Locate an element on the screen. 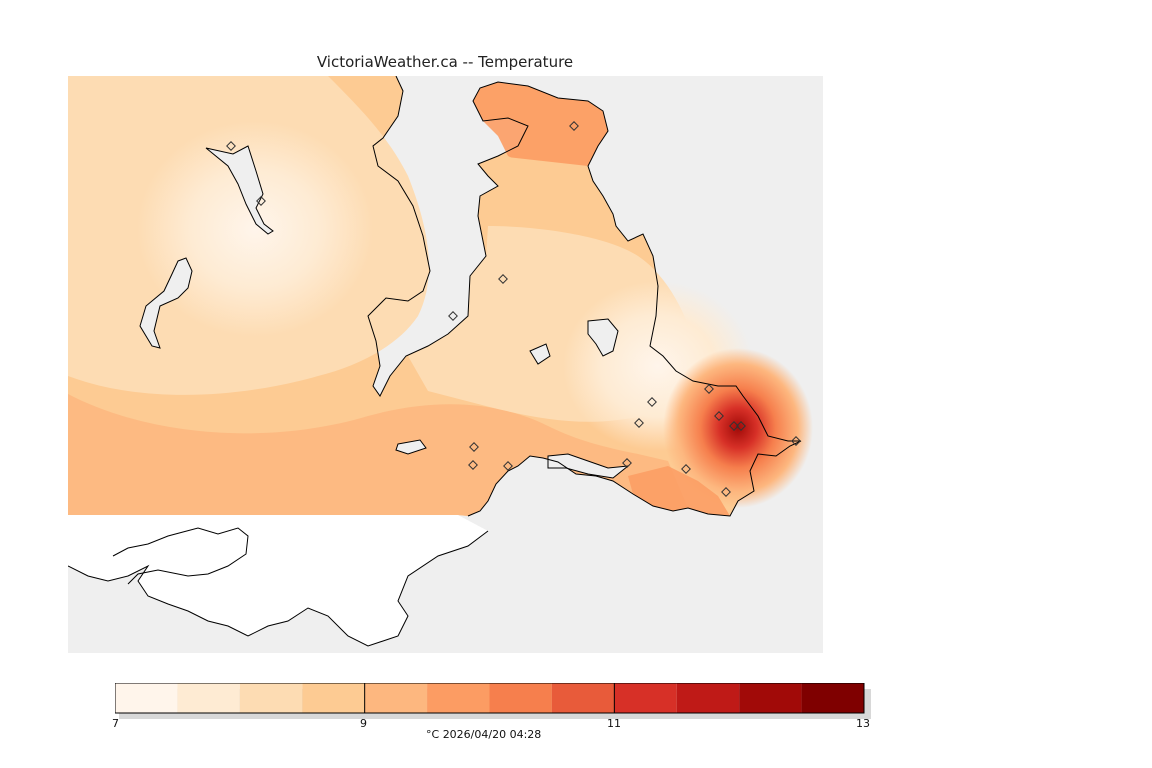 Image resolution: width=1152 pixels, height=768 pixels. timestamp: 2026/04/20 04:28 is located at coordinates (492, 734).